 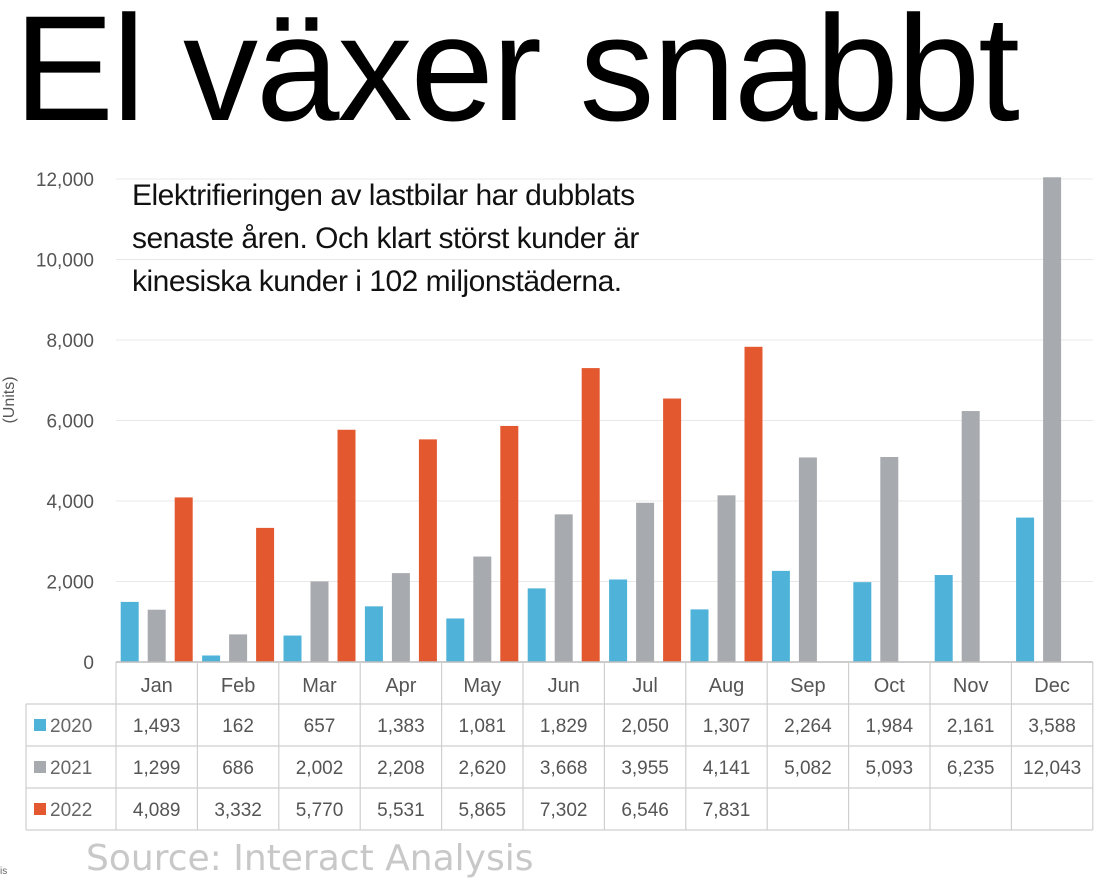 What do you see at coordinates (71, 768) in the screenshot?
I see `legend-label: 2021` at bounding box center [71, 768].